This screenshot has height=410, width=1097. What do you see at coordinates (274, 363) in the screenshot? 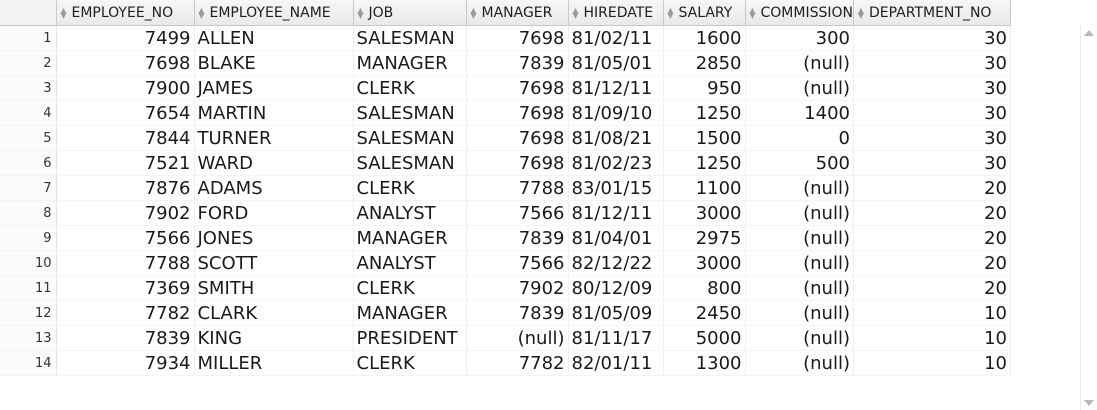
I see `cell-employee-name: MILLER` at bounding box center [274, 363].